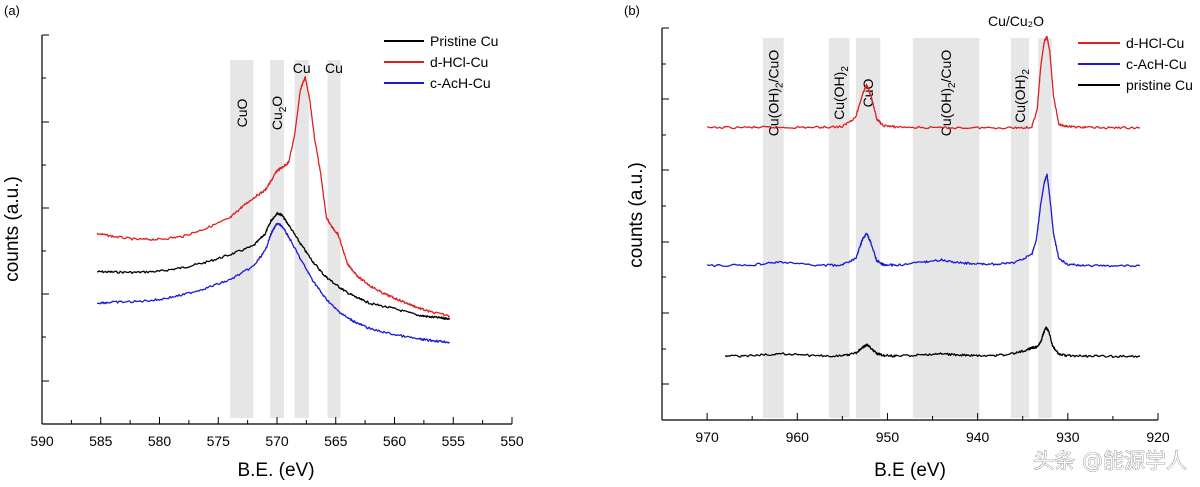 This screenshot has height=487, width=1200. I want to click on panel-a-y-ticks, so click(45, 208).